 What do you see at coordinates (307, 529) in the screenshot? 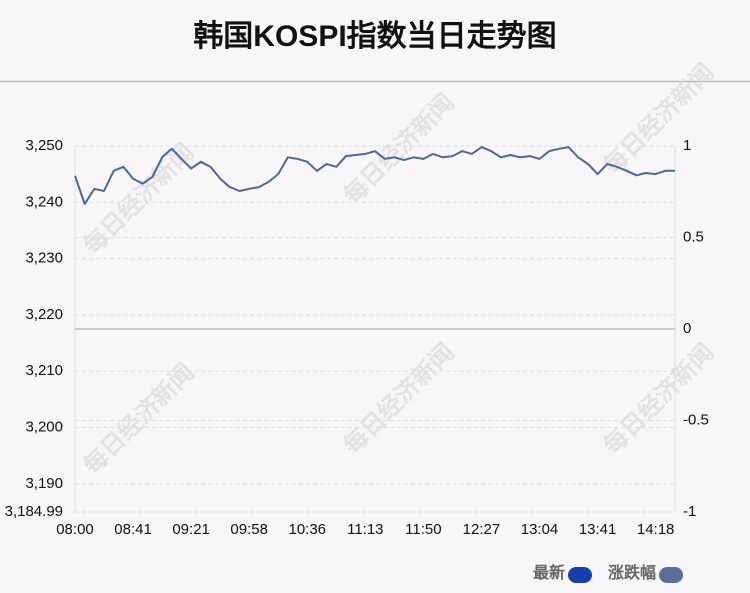
I see `x-tick-label: 10:36` at bounding box center [307, 529].